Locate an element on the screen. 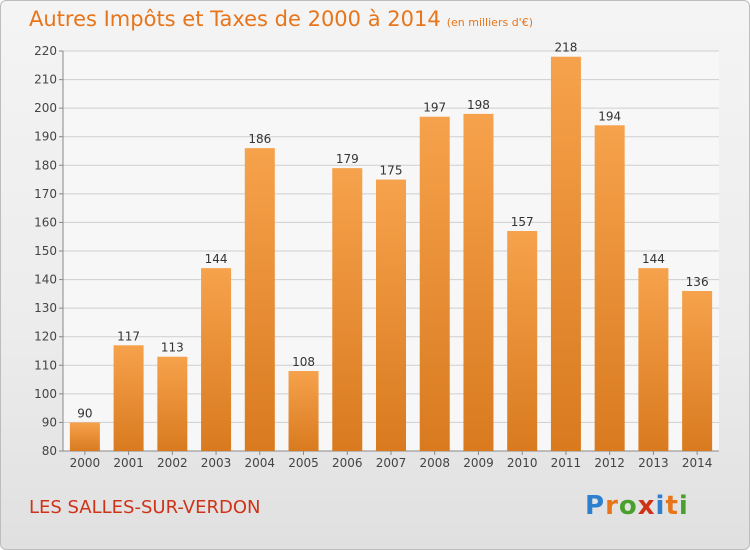 The image size is (750, 550). y-tick-label: 160 is located at coordinates (45, 222).